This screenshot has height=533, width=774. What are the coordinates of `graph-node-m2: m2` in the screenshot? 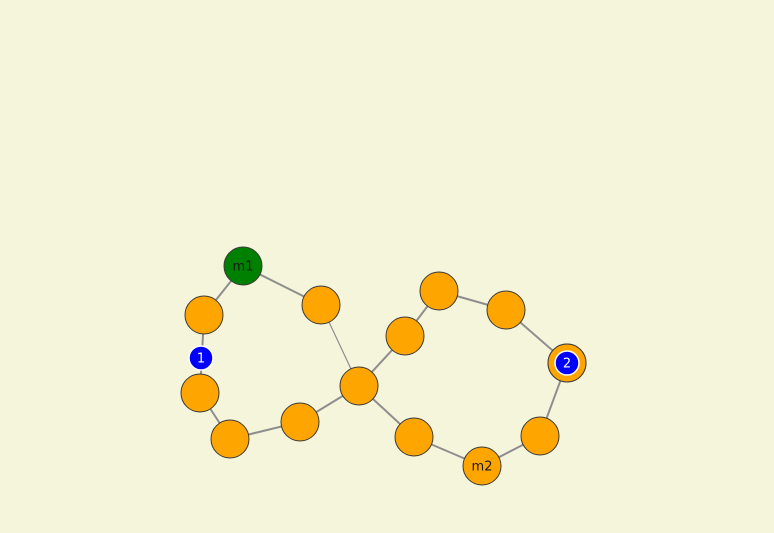 It's located at (482, 466).